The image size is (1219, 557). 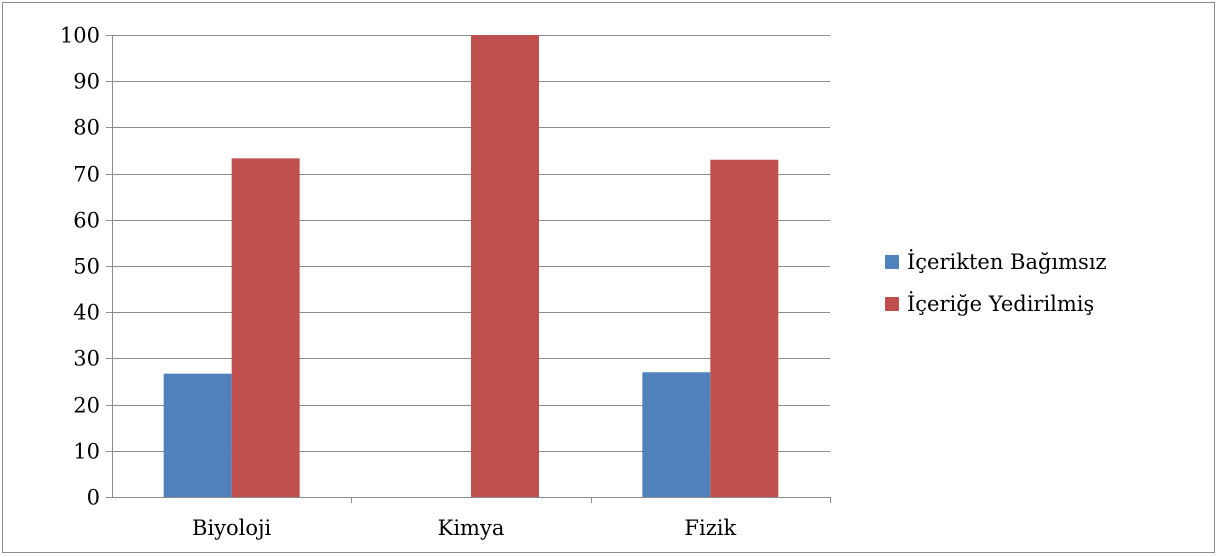 What do you see at coordinates (86, 313) in the screenshot?
I see `y-tick-label: 40` at bounding box center [86, 313].